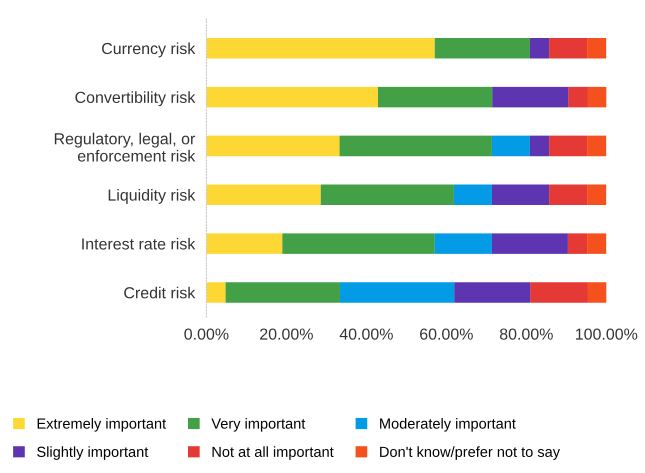  Describe the element at coordinates (92, 453) in the screenshot. I see `legend-label: Slightly important` at that location.